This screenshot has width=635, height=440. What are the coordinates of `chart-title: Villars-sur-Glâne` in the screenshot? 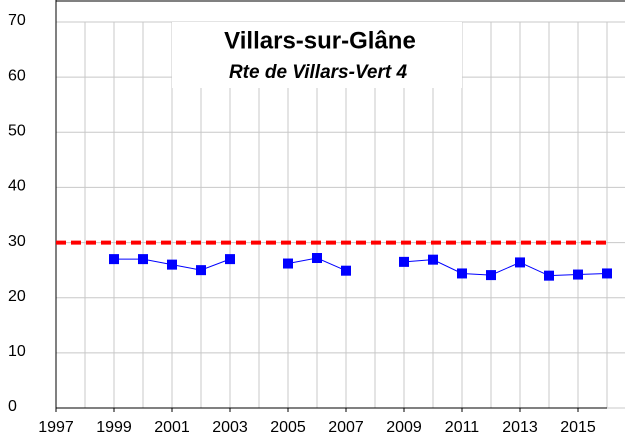 It's located at (320, 40).